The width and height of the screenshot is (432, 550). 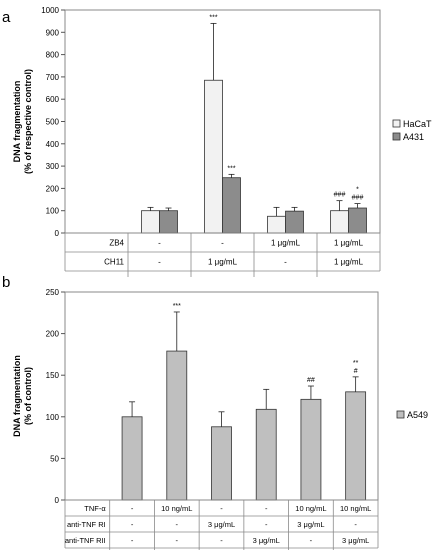 I want to click on y-tick-label: 500, so click(x=53, y=122).